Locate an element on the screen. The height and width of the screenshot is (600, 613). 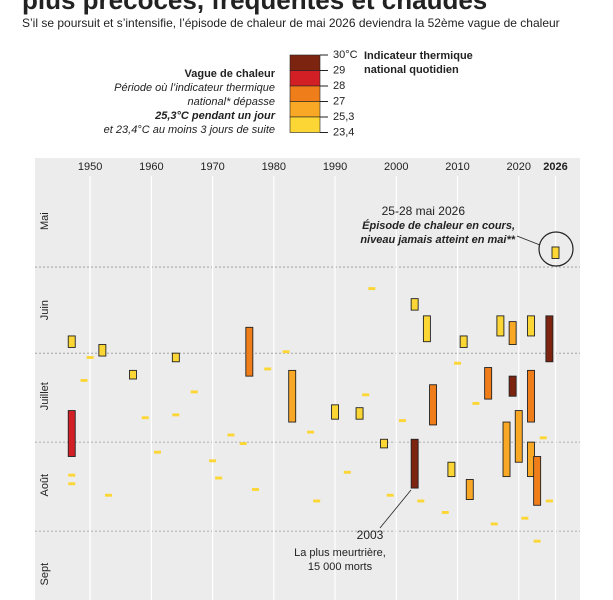
x-tick-label: 1960 is located at coordinates (151, 167).